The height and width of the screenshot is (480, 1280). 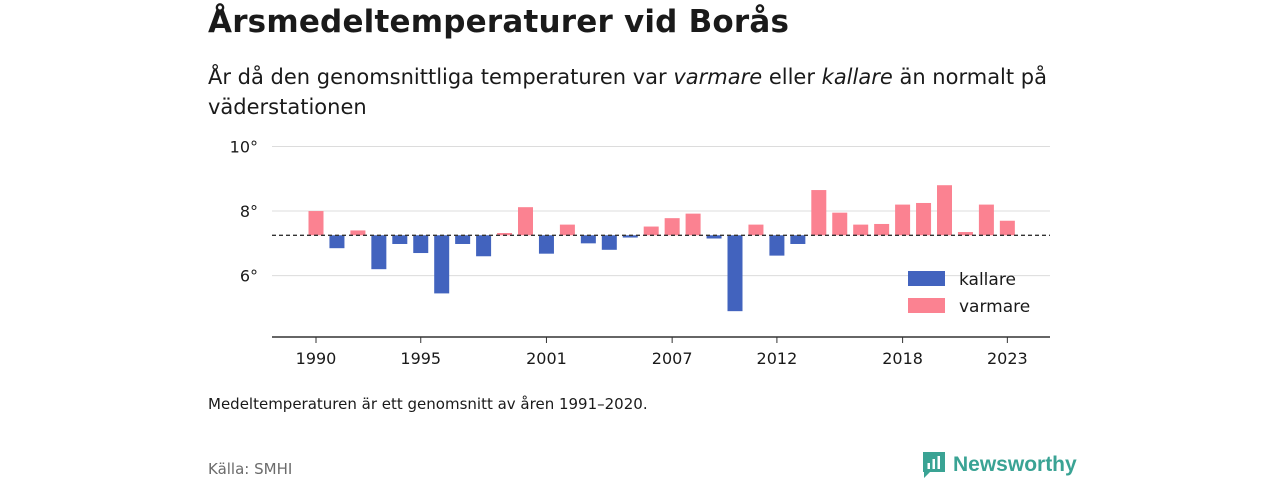 What do you see at coordinates (316, 358) in the screenshot?
I see `x-tick-label: 1990` at bounding box center [316, 358].